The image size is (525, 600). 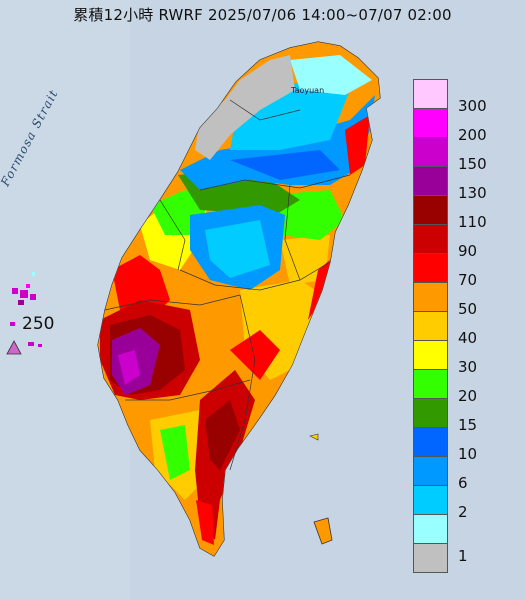 What do you see at coordinates (468, 338) in the screenshot?
I see `legend-label: 40` at bounding box center [468, 338].